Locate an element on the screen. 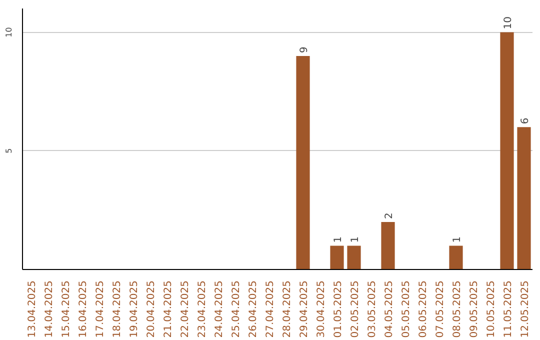 This screenshot has height=340, width=540. x-tick-label: 09.05.2025 is located at coordinates (474, 309).